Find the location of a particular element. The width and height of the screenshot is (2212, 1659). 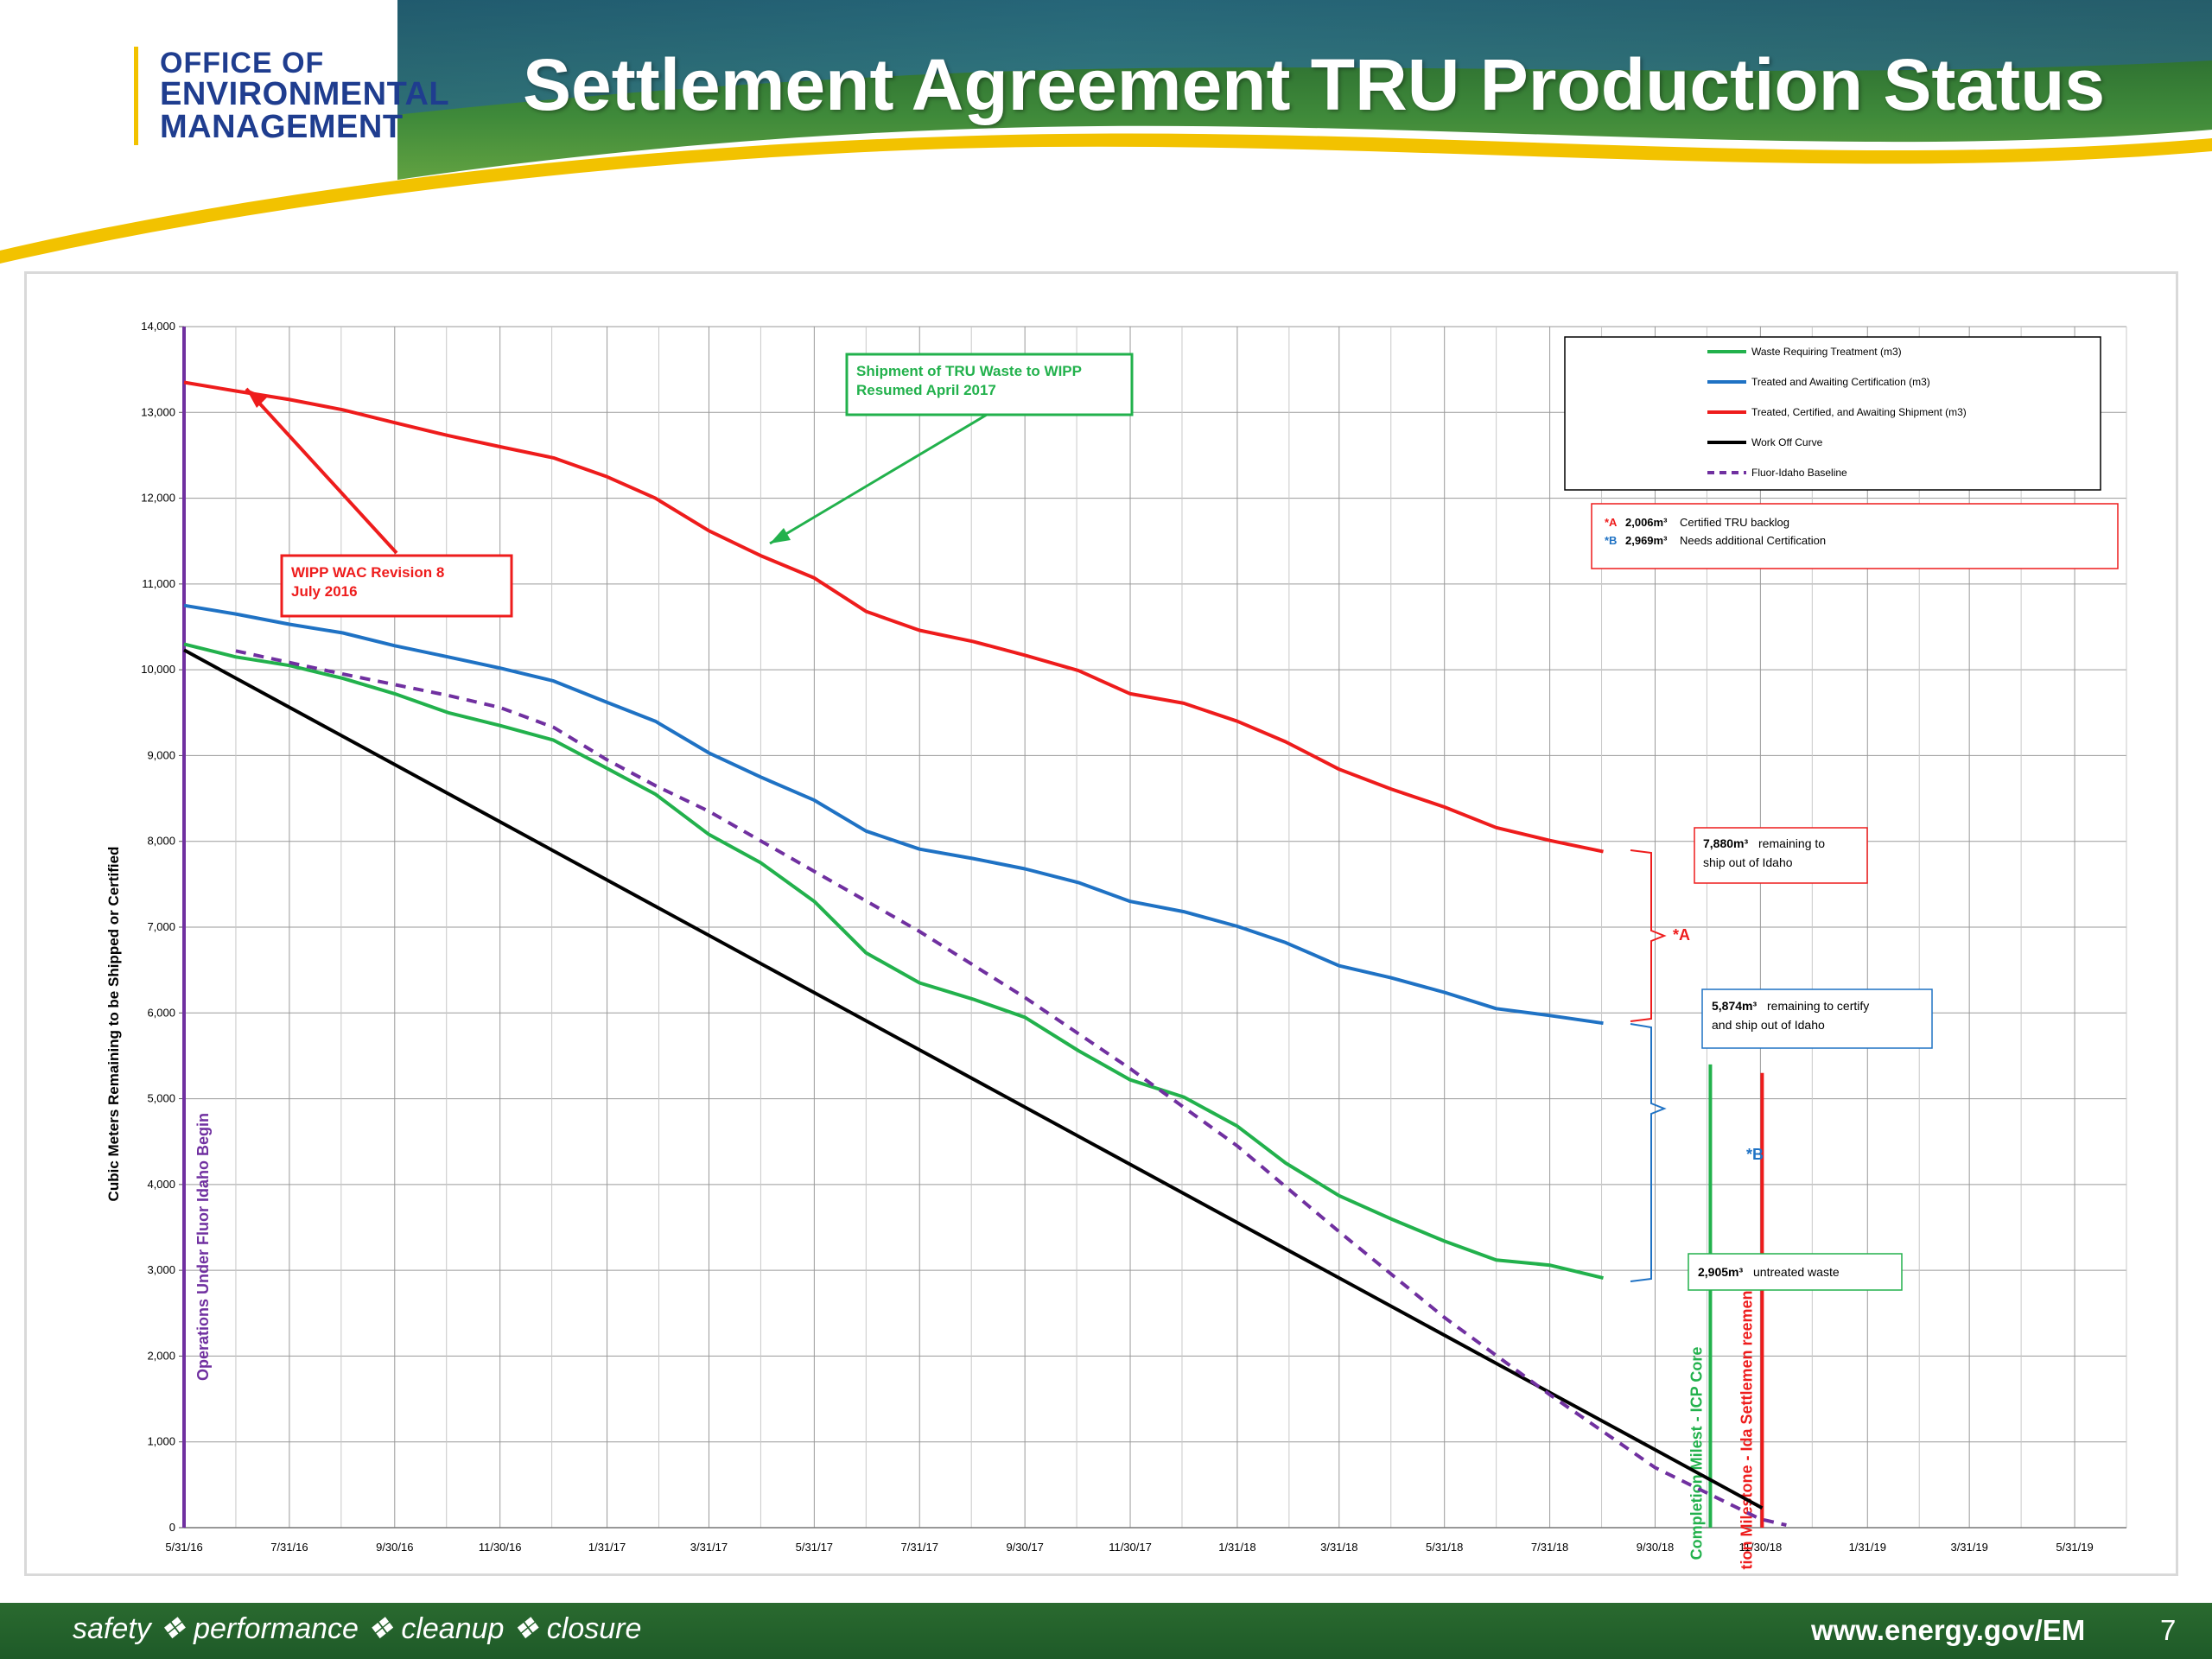

y-tick-label: 4,000 is located at coordinates (161, 1184).